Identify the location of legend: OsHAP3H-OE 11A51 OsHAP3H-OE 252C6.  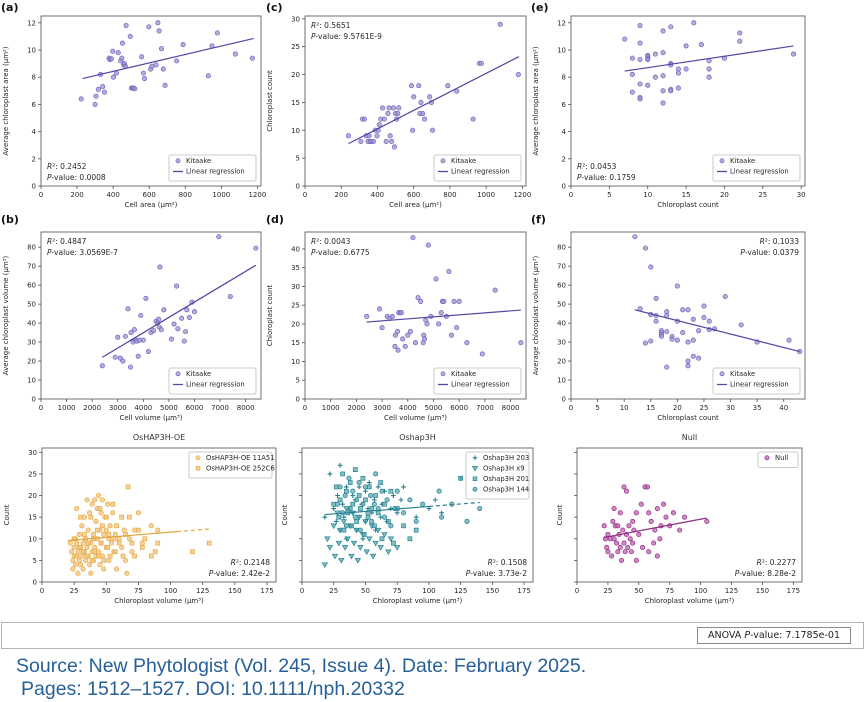
(231, 465).